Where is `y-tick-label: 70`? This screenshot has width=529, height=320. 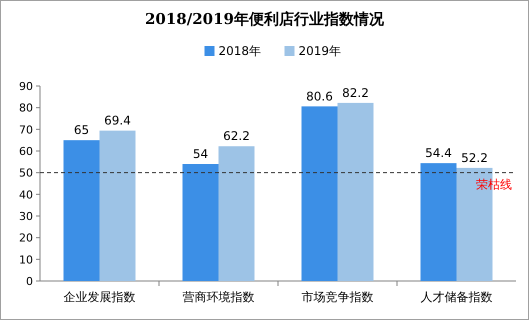 y-tick-label: 70 is located at coordinates (26, 129).